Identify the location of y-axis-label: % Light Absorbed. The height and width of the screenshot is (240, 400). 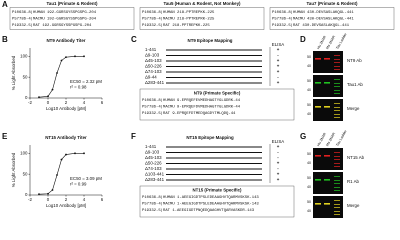
(13, 72).